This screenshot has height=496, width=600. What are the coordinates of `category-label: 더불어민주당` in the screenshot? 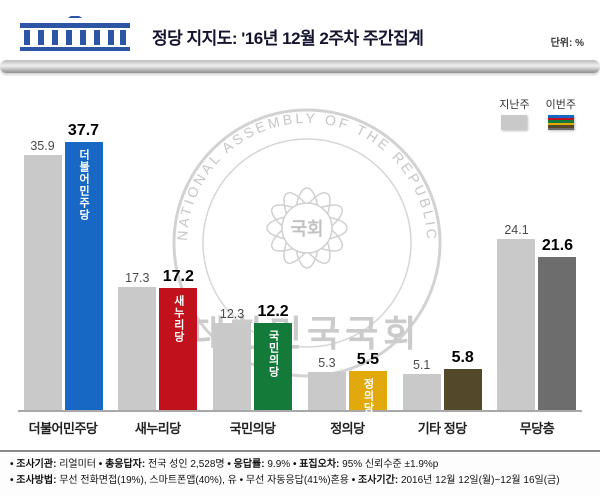 It's located at (63, 428).